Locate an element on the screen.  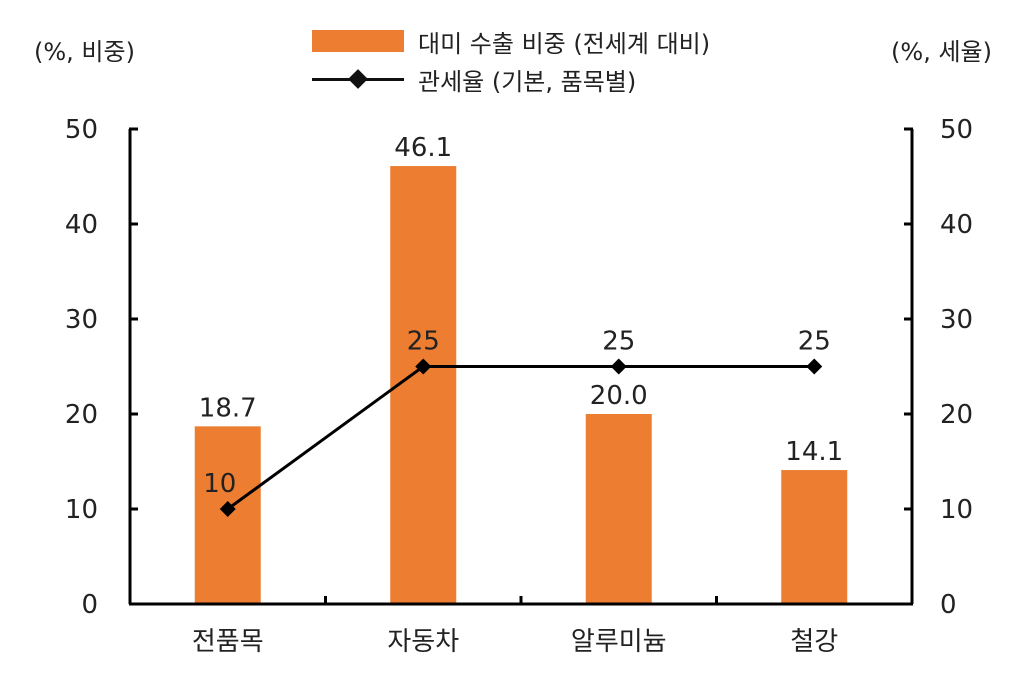
x-tick-label: 철강 is located at coordinates (814, 642).